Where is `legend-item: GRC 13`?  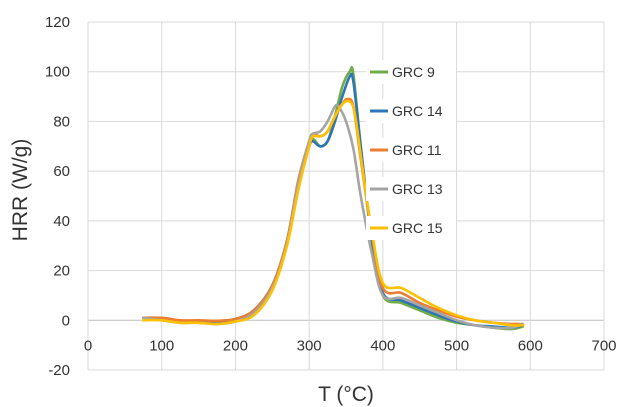 legend-item: GRC 13 is located at coordinates (411, 189).